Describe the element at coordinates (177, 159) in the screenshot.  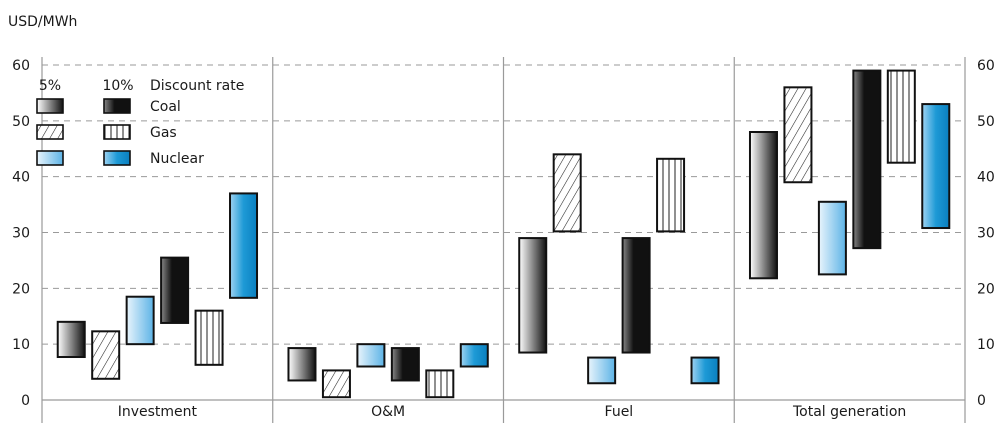
I see `legend-label: Nuclear` at that location.